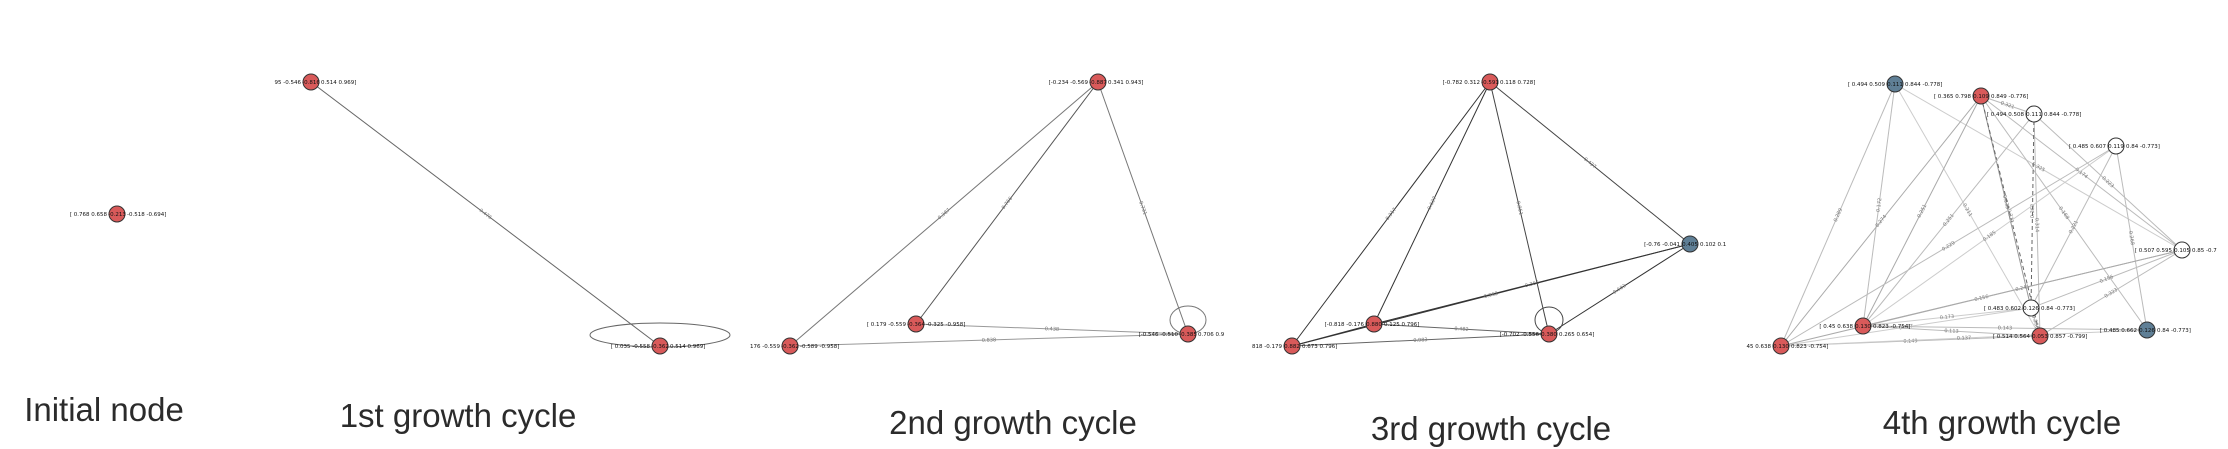 This screenshot has height=449, width=2228. What do you see at coordinates (1891, 327) in the screenshot?
I see `node-vector-right: 0.823 -0.754]` at bounding box center [1891, 327].